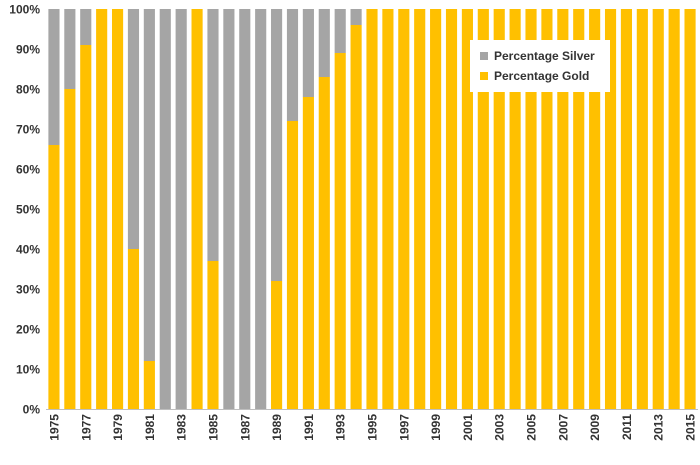  I want to click on bar-silver-1994, so click(356, 17).